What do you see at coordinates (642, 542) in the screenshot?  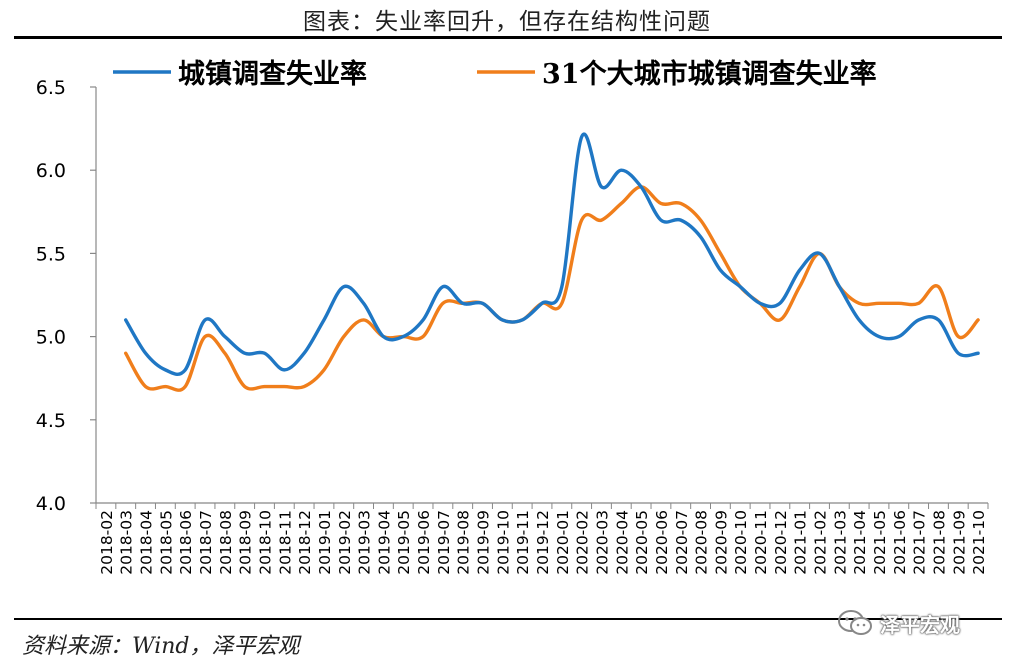 I see `x-tick-label: 2020-05` at bounding box center [642, 542].